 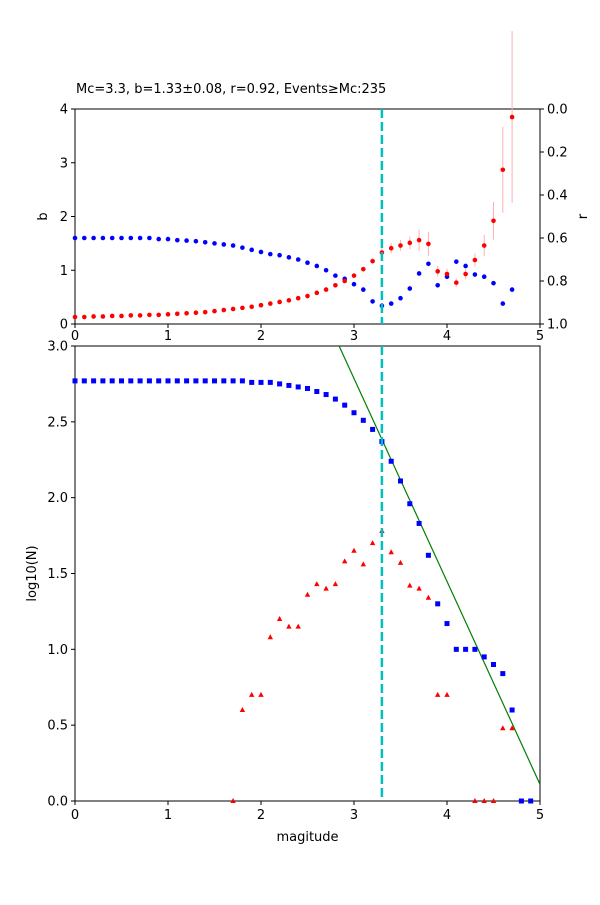 I want to click on top-y2-tick-label: 0.2, so click(x=557, y=153).